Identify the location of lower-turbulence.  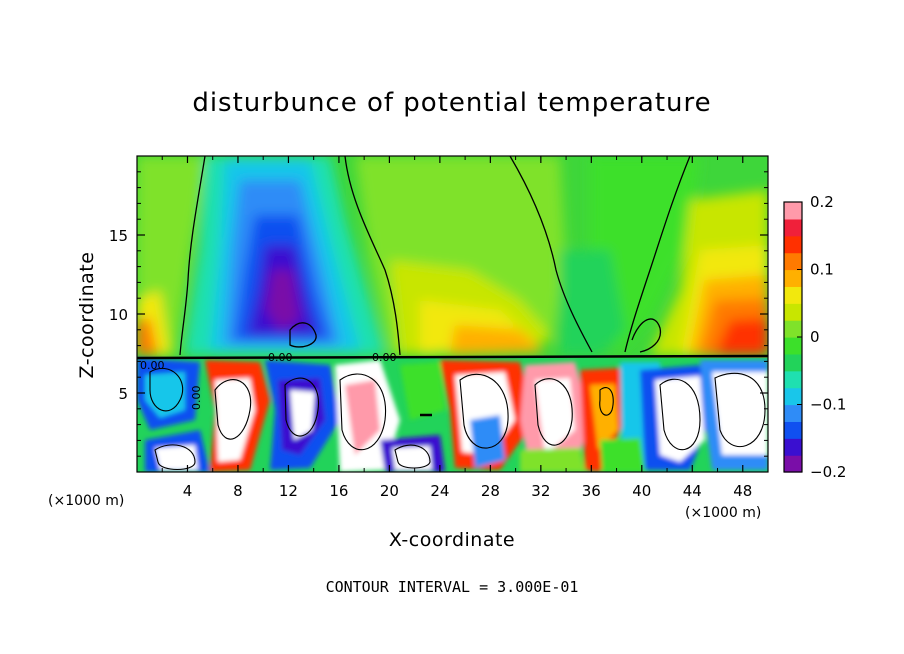
(452, 415).